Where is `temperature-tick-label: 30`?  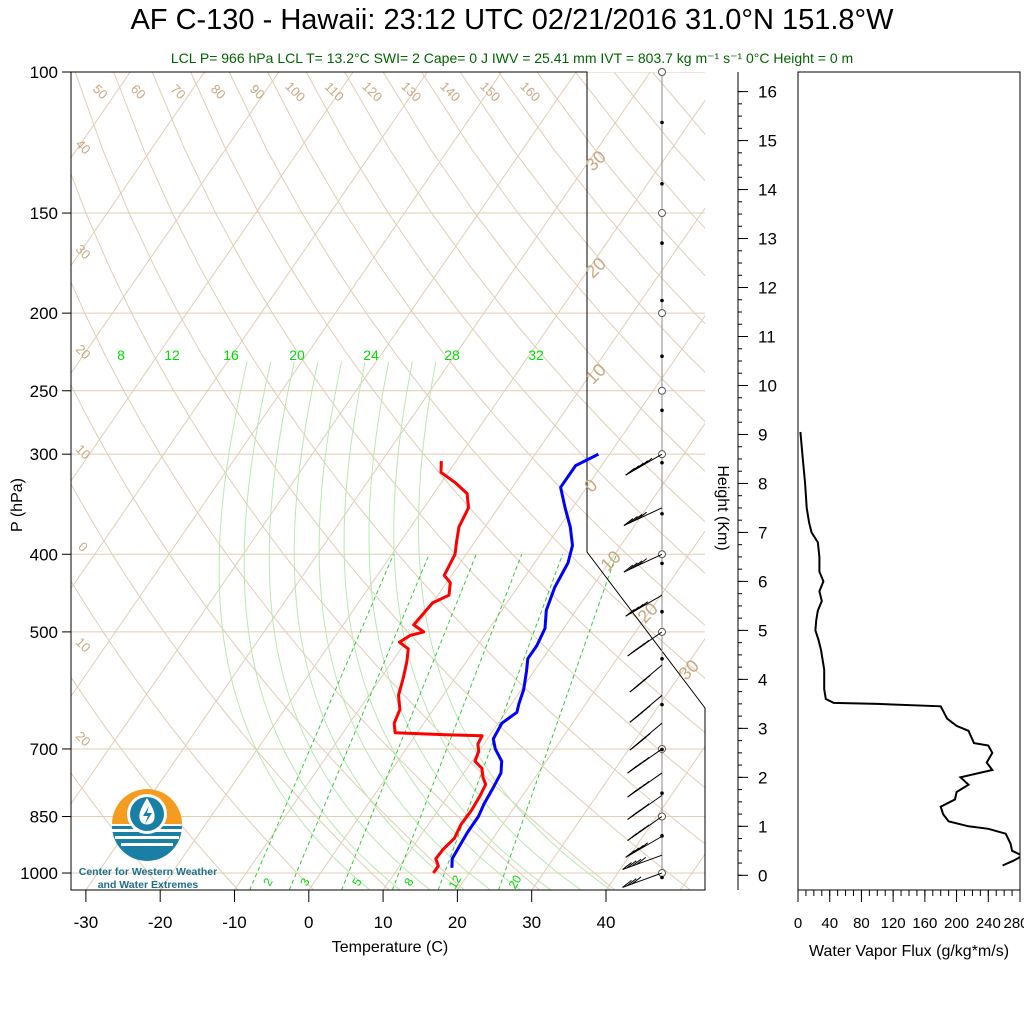
temperature-tick-label: 30 is located at coordinates (531, 922).